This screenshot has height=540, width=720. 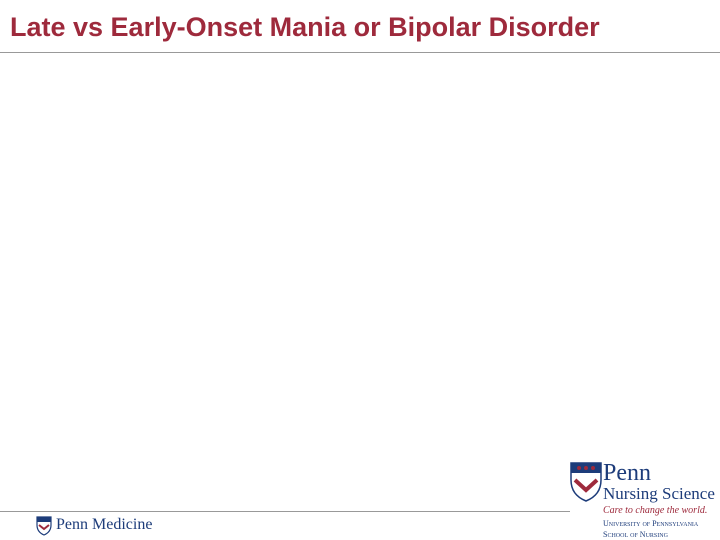 I want to click on penn-medicine-logo: Penn Medicine, so click(x=104, y=524).